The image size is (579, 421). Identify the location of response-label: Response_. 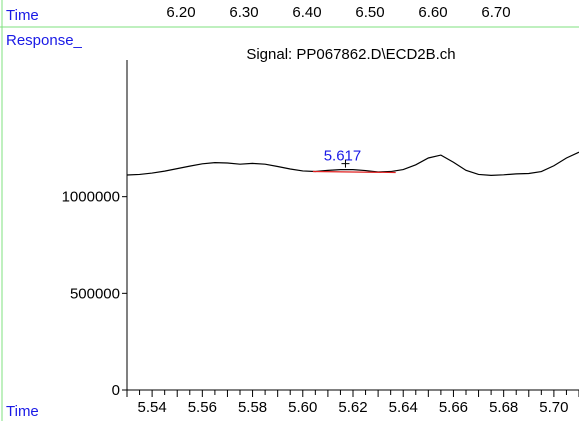
(44, 40).